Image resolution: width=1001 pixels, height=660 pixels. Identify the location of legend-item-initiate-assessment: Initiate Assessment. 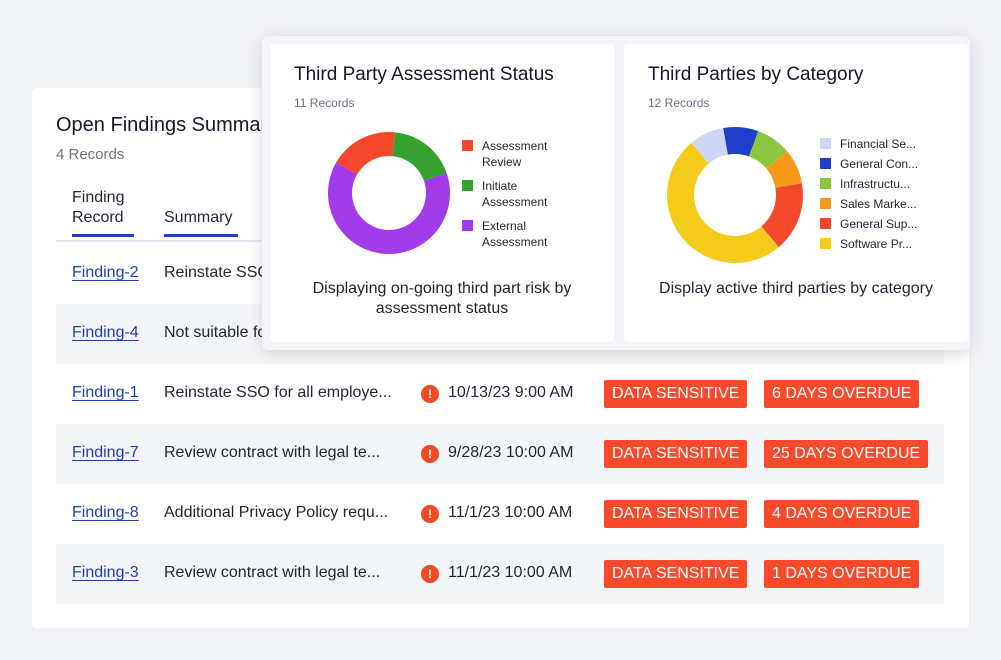
(517, 194).